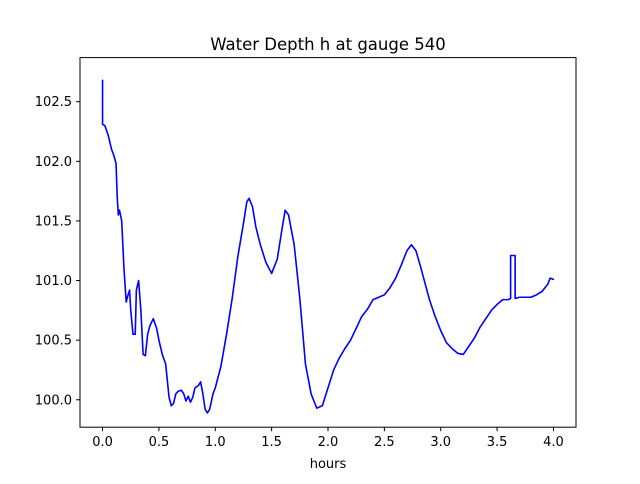 Image resolution: width=640 pixels, height=484 pixels. I want to click on x-axis-label: hours, so click(328, 464).